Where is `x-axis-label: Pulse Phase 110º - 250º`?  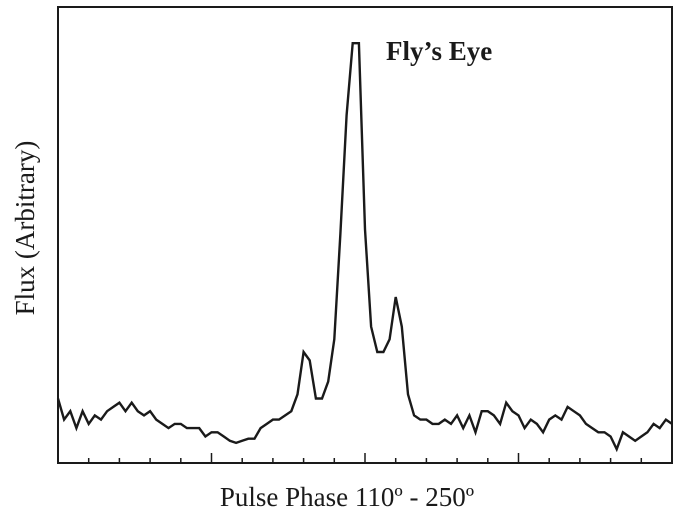 x-axis-label: Pulse Phase 110º - 250º is located at coordinates (347, 497).